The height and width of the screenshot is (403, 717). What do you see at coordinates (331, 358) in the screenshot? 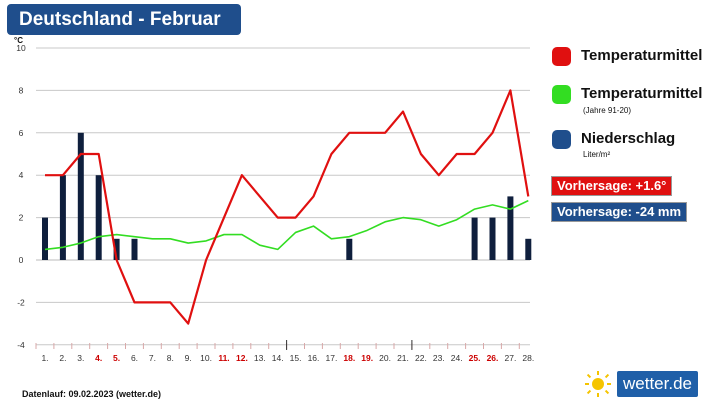
I see `x-tick-label: 17.` at bounding box center [331, 358].